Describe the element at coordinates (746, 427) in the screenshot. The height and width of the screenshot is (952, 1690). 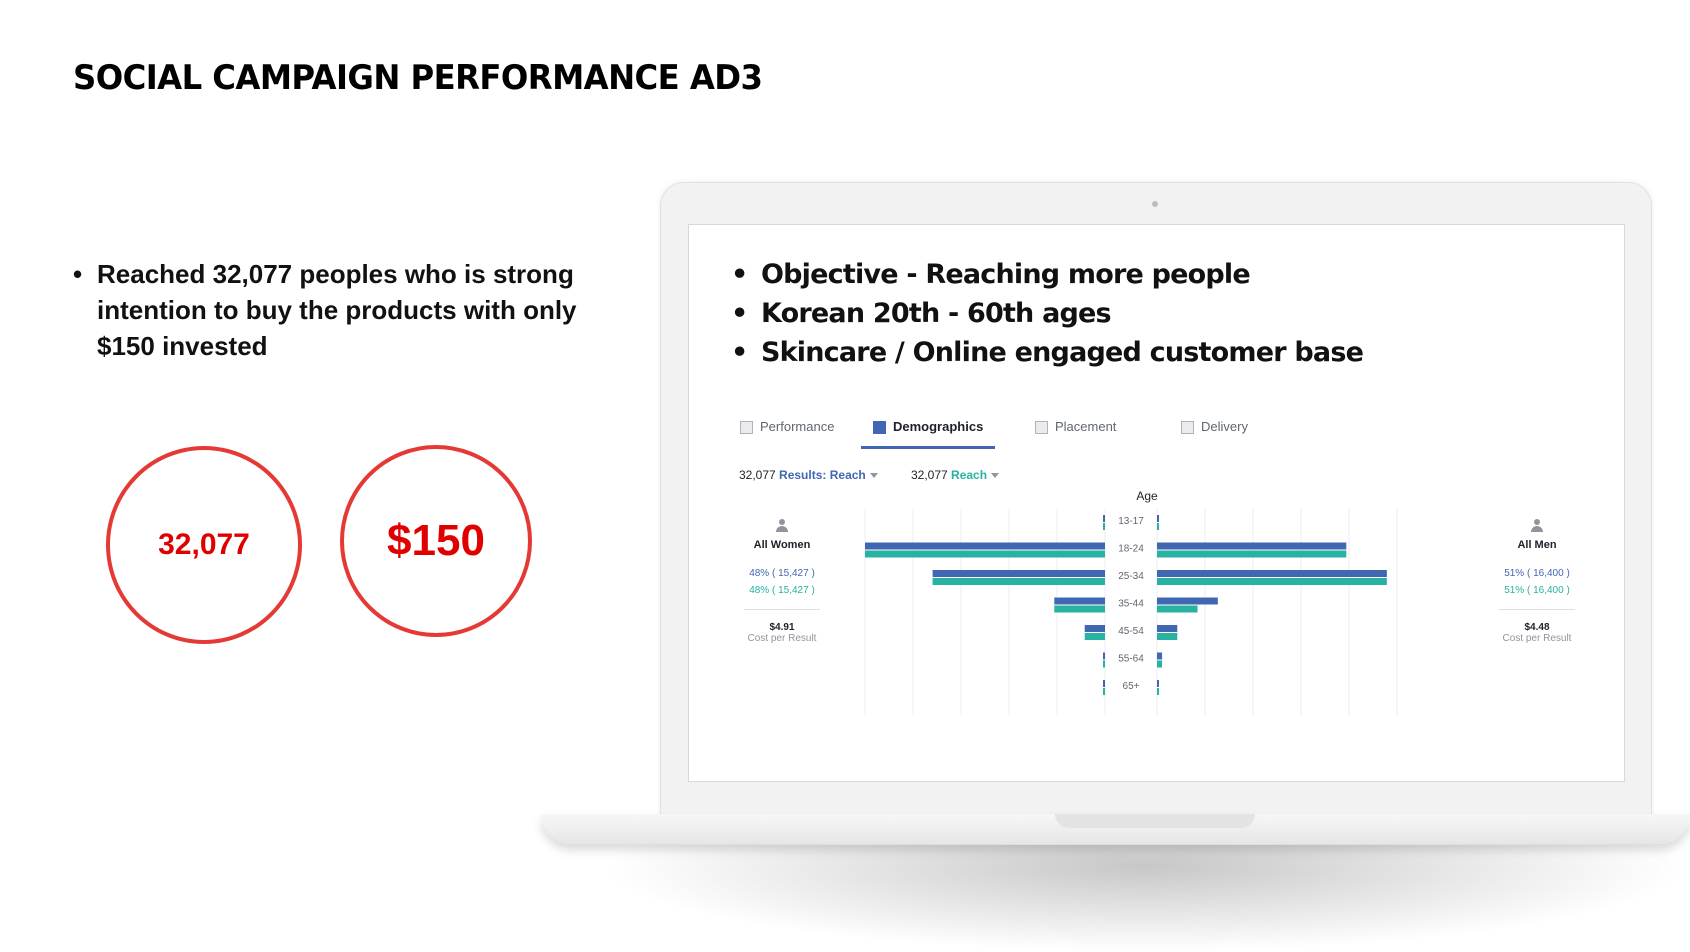
I see `chart-icon` at that location.